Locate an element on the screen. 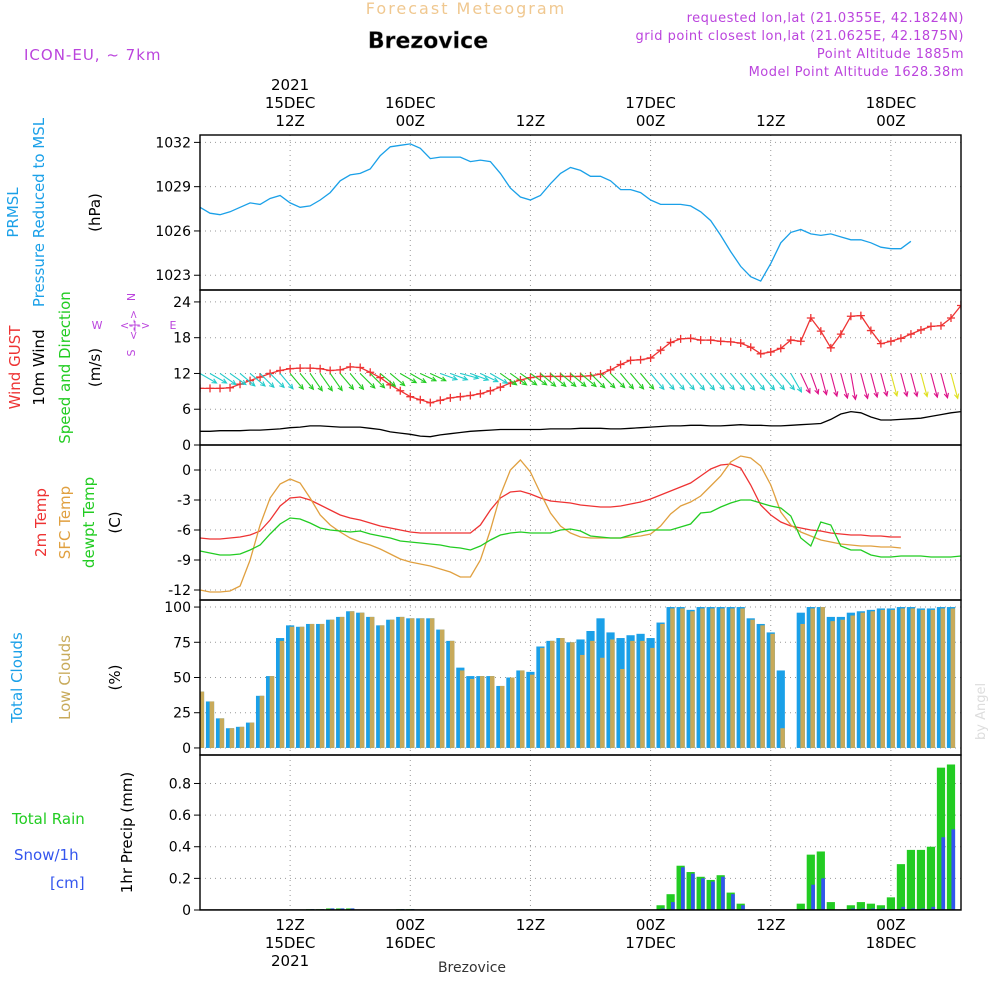  y-tick-label: 25 is located at coordinates (182, 714).